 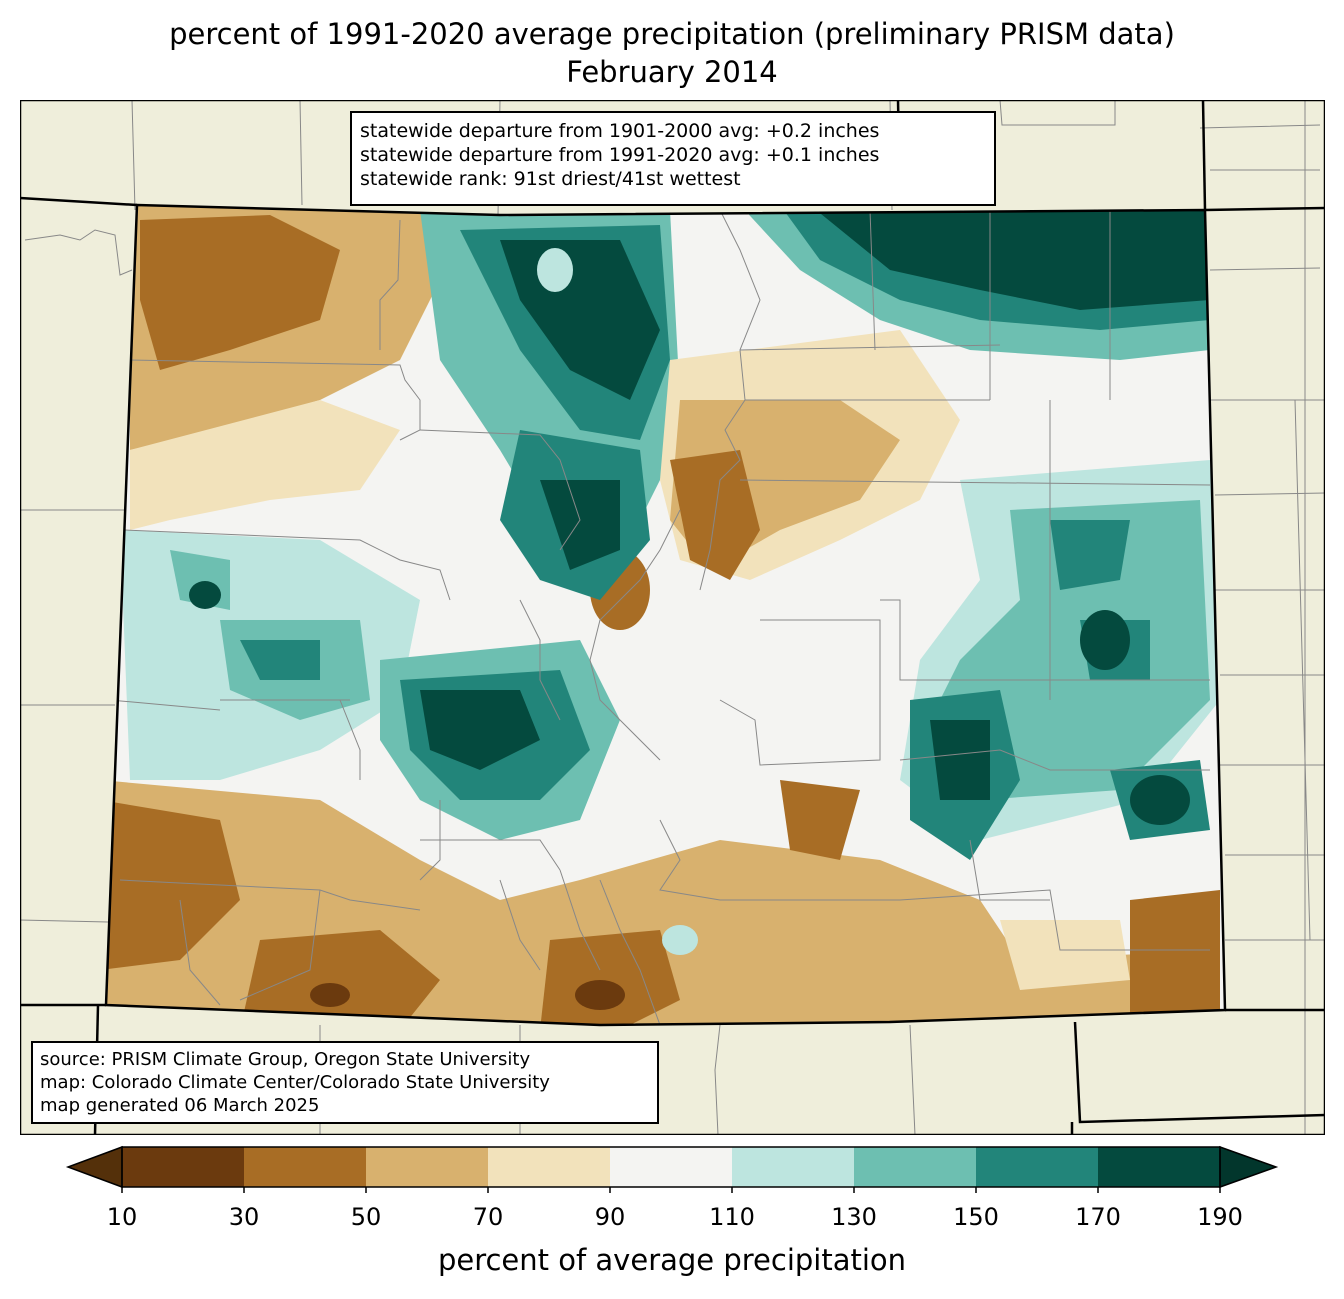 What do you see at coordinates (94, 1167) in the screenshot?
I see `colorbar-under-arrow` at bounding box center [94, 1167].